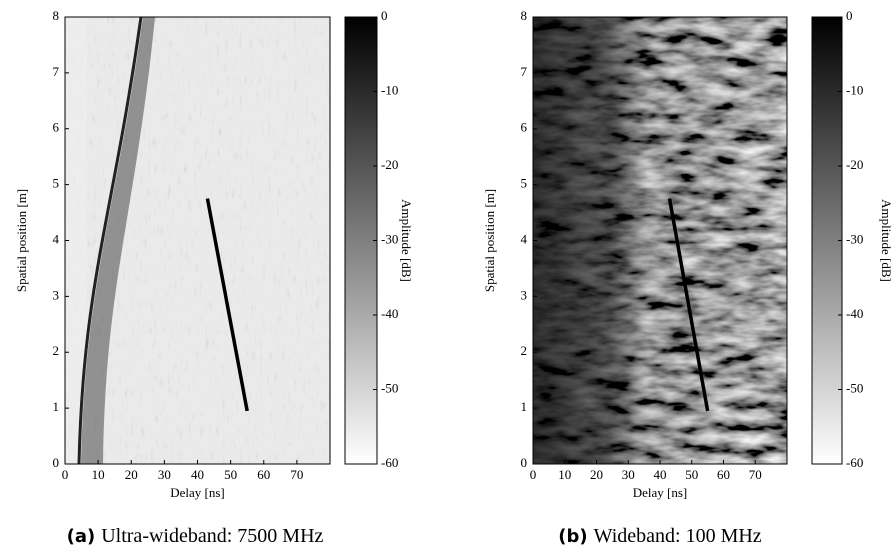 Image resolution: width=896 pixels, height=552 pixels. I want to click on caption-text: Wideband: 100 MHz, so click(678, 536).